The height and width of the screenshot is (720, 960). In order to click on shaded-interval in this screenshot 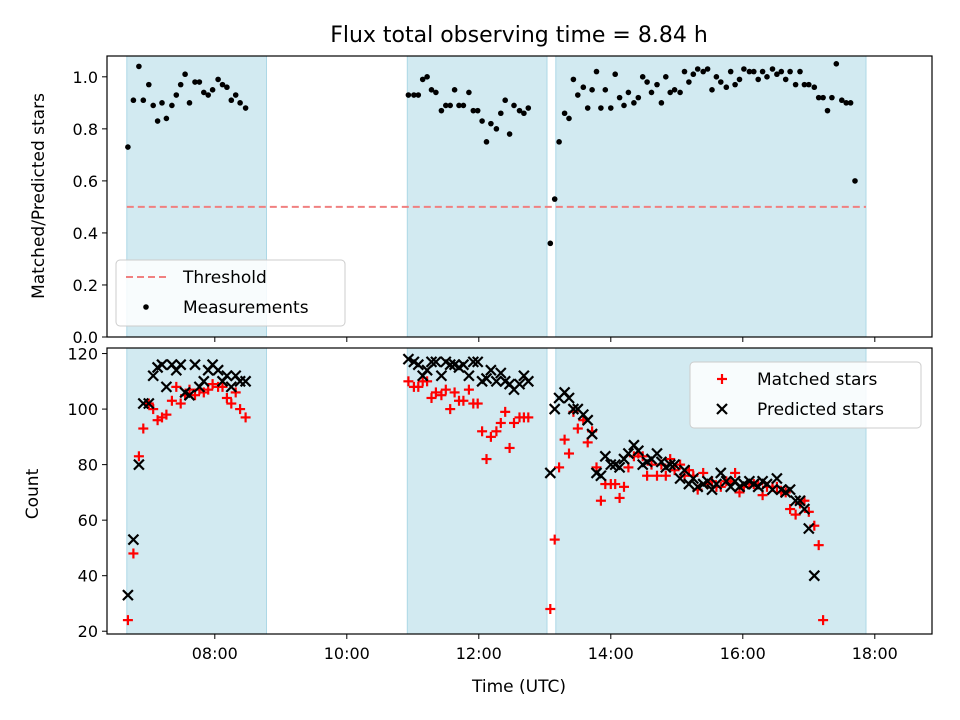, I will do `click(477, 196)`.